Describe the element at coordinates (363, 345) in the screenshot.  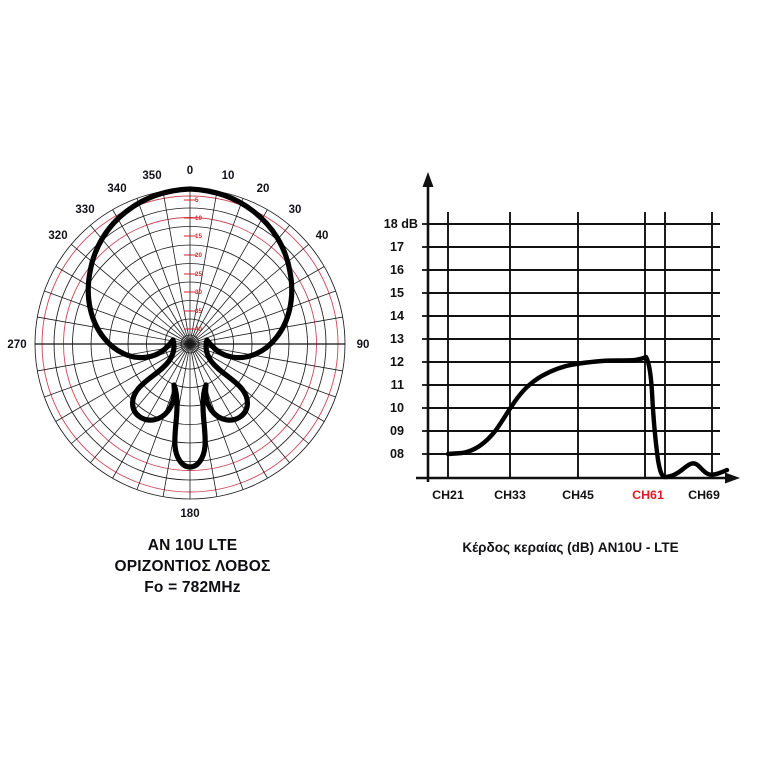
I see `svg-text: 90` at that location.